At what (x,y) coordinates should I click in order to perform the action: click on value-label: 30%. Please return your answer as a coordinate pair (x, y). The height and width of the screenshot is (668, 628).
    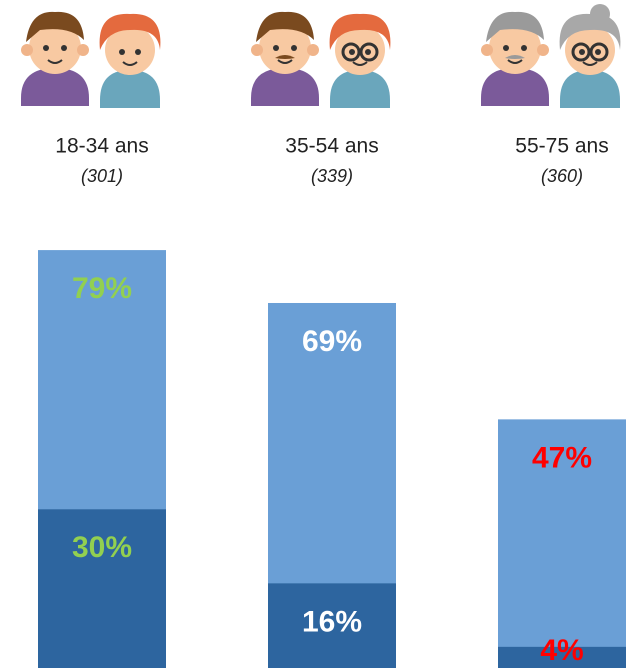
    Looking at the image, I should click on (102, 547).